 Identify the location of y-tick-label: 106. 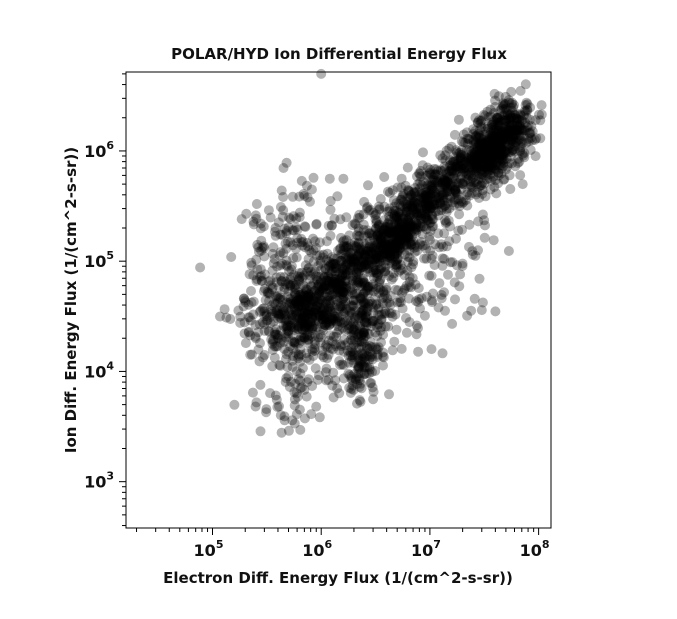
(99, 150).